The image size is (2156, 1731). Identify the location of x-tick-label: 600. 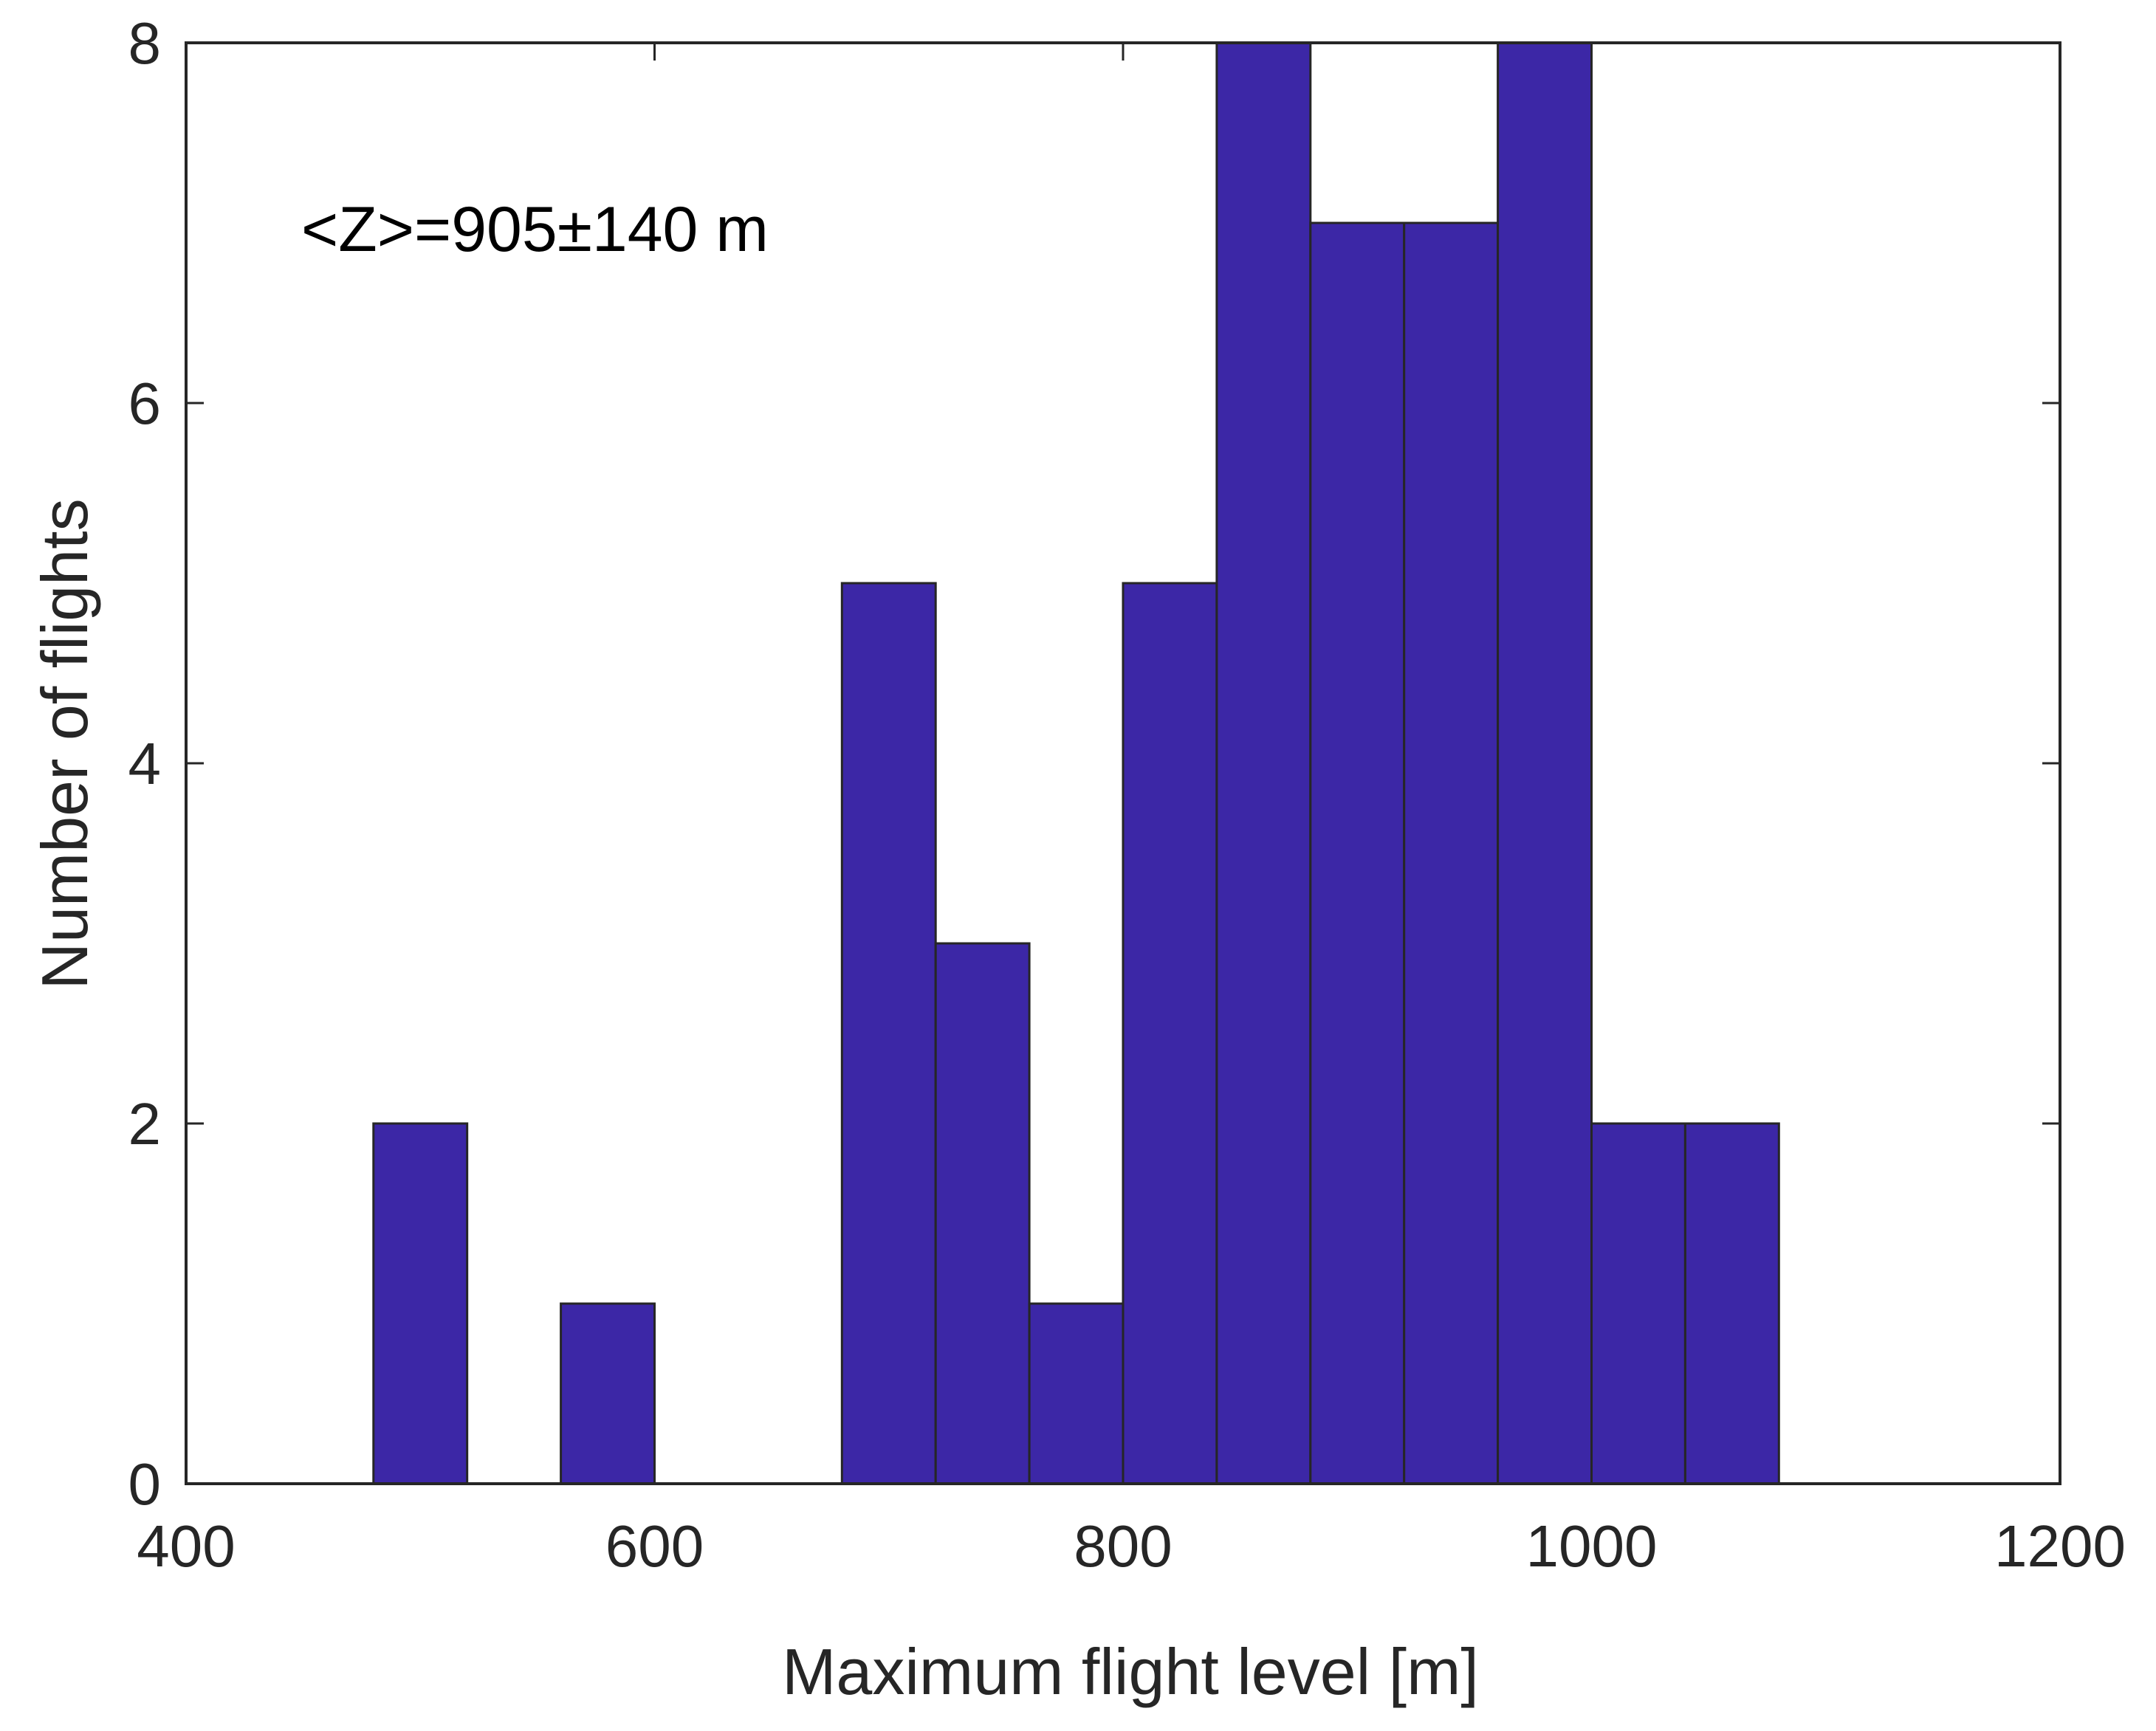
(654, 1546).